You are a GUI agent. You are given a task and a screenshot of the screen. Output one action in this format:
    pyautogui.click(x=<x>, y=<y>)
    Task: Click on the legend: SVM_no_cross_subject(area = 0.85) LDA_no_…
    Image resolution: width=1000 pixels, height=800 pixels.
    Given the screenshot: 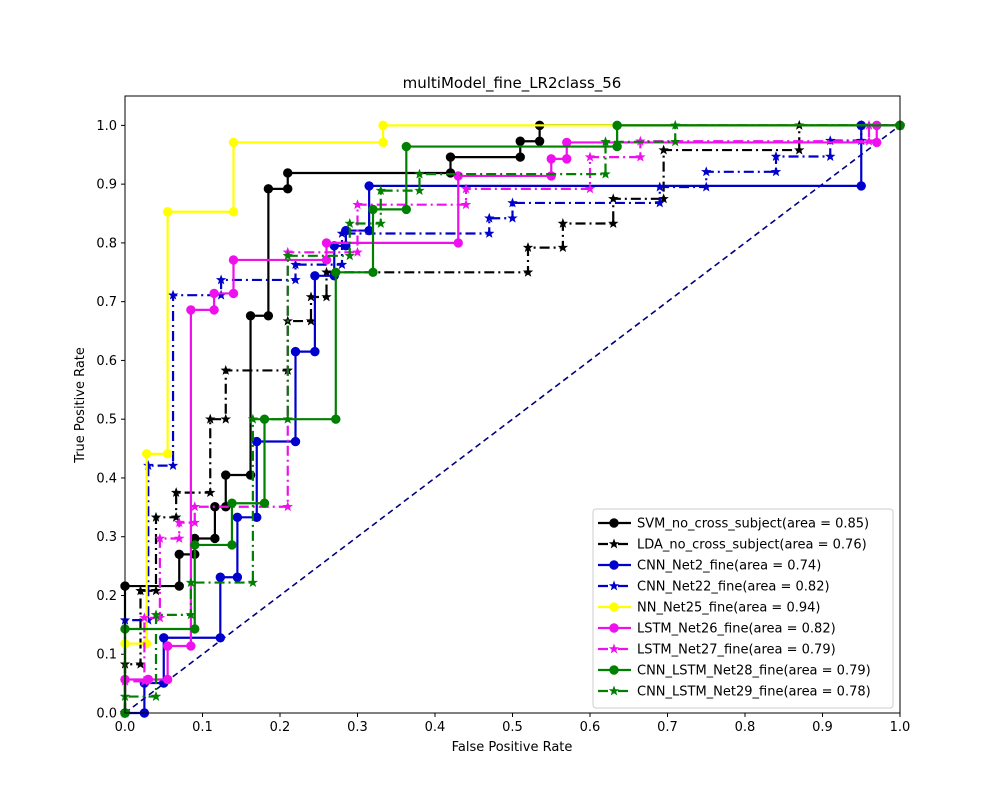 What is the action you would take?
    pyautogui.click(x=743, y=608)
    